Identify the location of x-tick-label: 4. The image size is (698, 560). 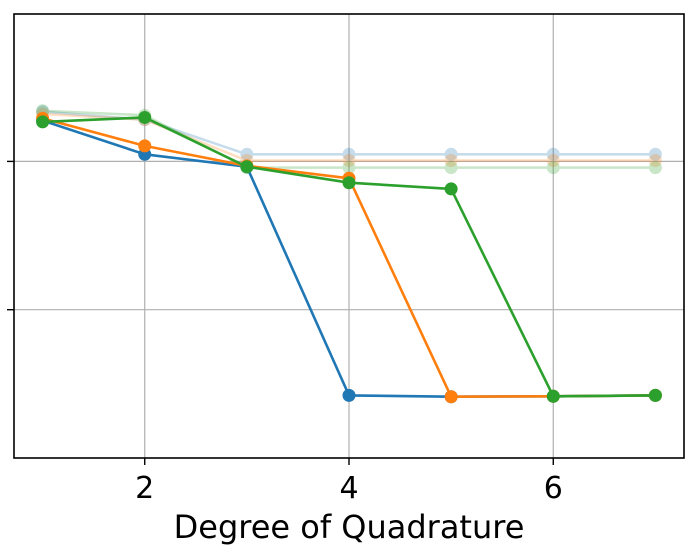
(348, 488).